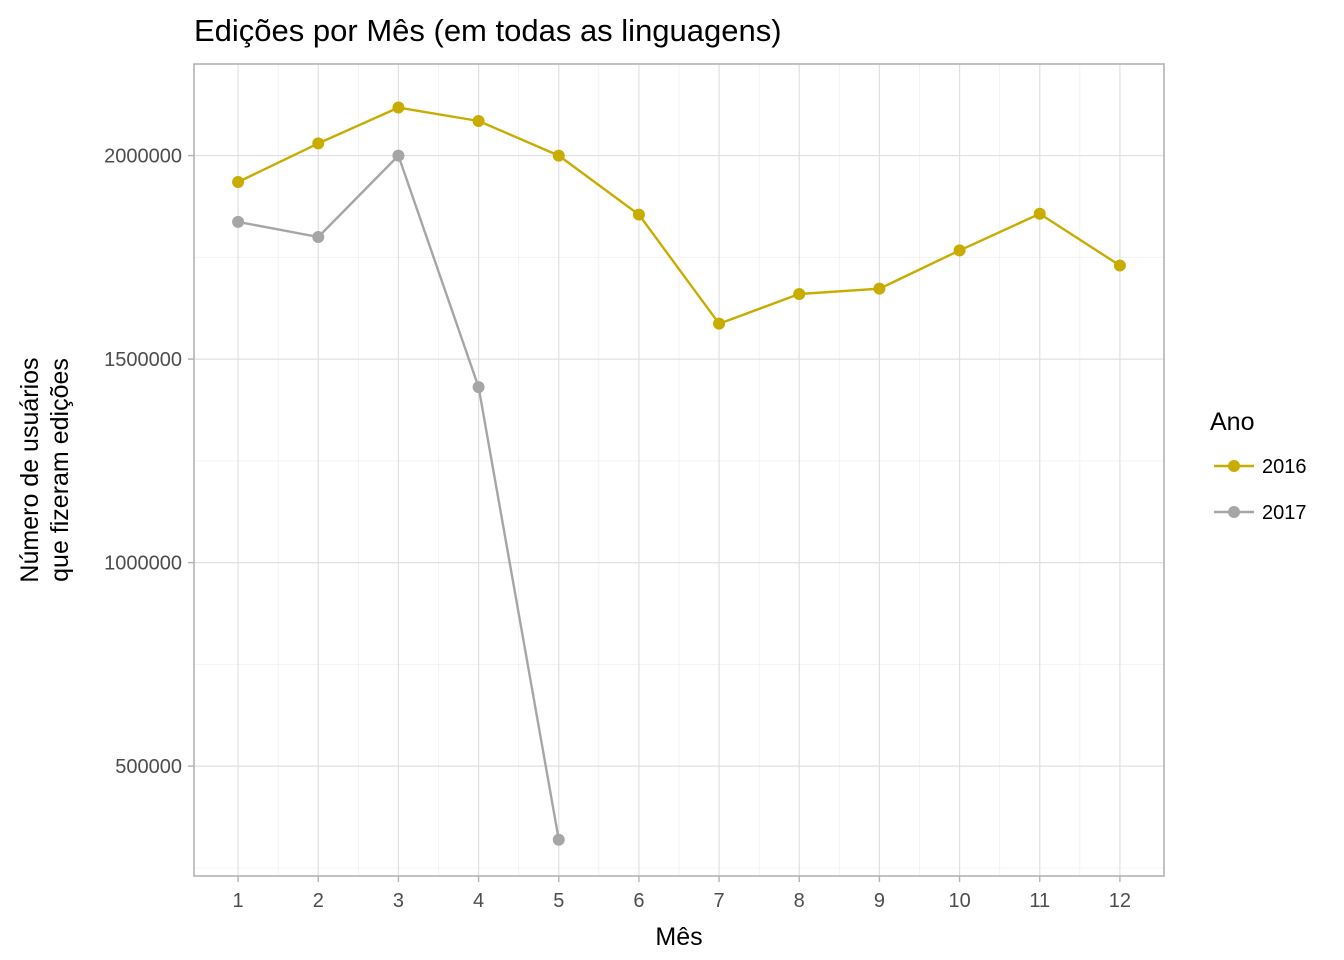 The height and width of the screenshot is (960, 1344). What do you see at coordinates (1120, 901) in the screenshot?
I see `x-tick-label: 12` at bounding box center [1120, 901].